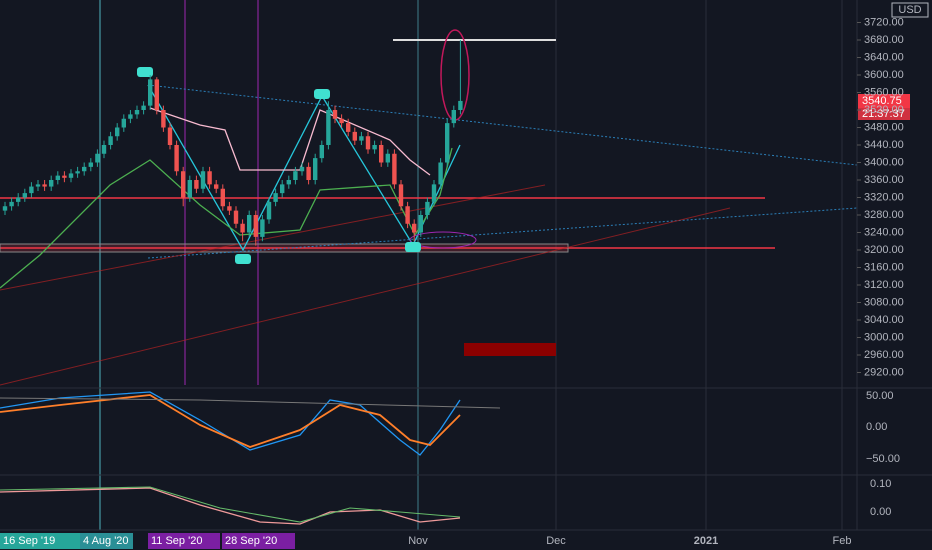 Image resolution: width=932 pixels, height=550 pixels. I want to click on zone, so click(510, 349).